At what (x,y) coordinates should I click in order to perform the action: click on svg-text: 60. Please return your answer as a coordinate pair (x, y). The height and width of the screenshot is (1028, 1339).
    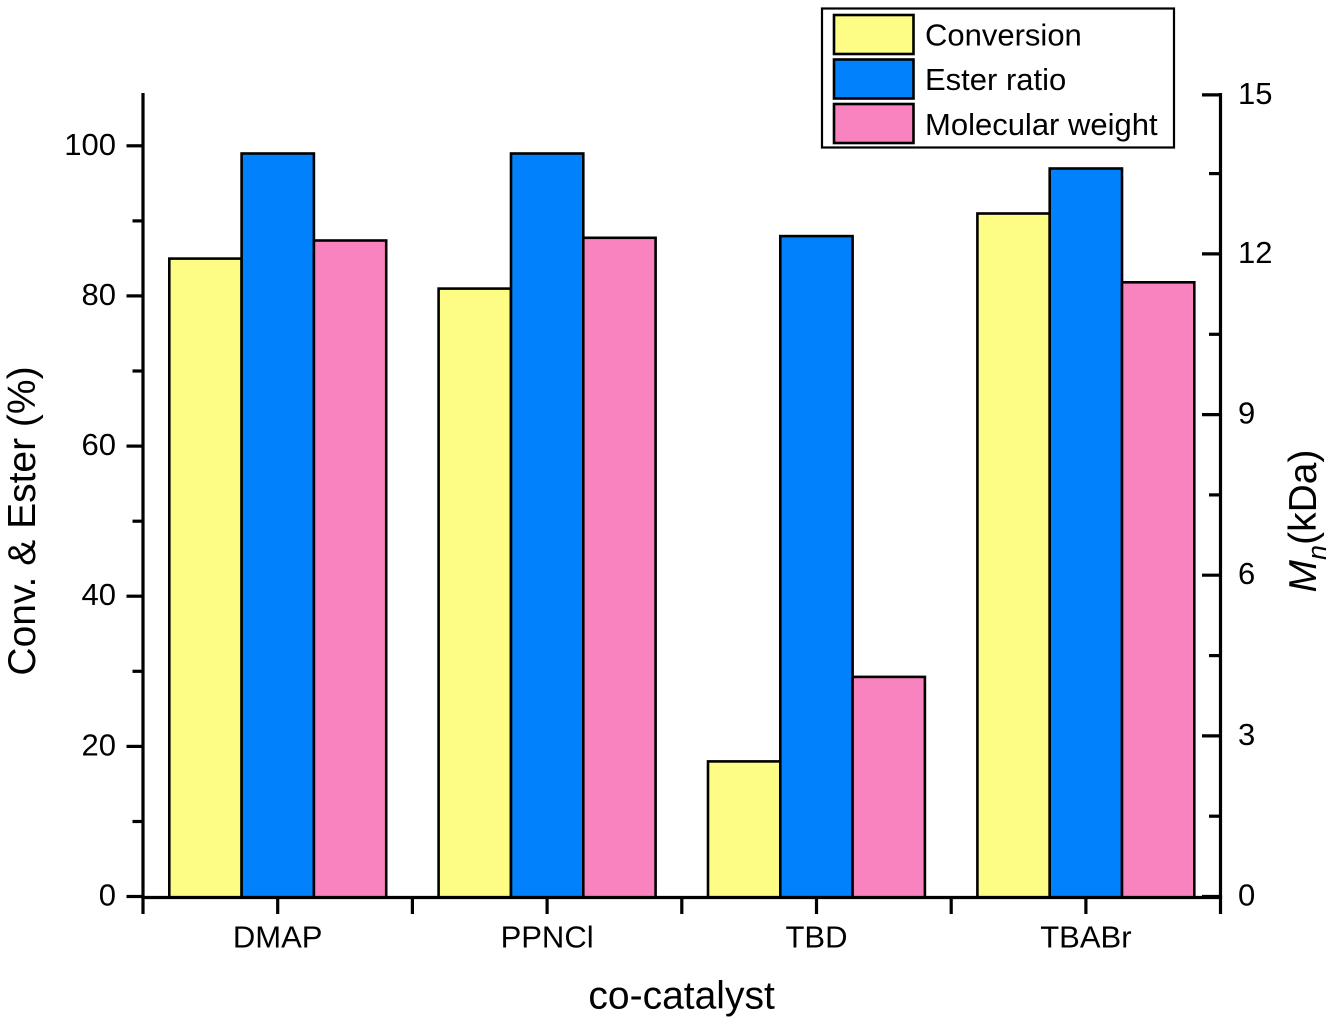
    Looking at the image, I should click on (99, 444).